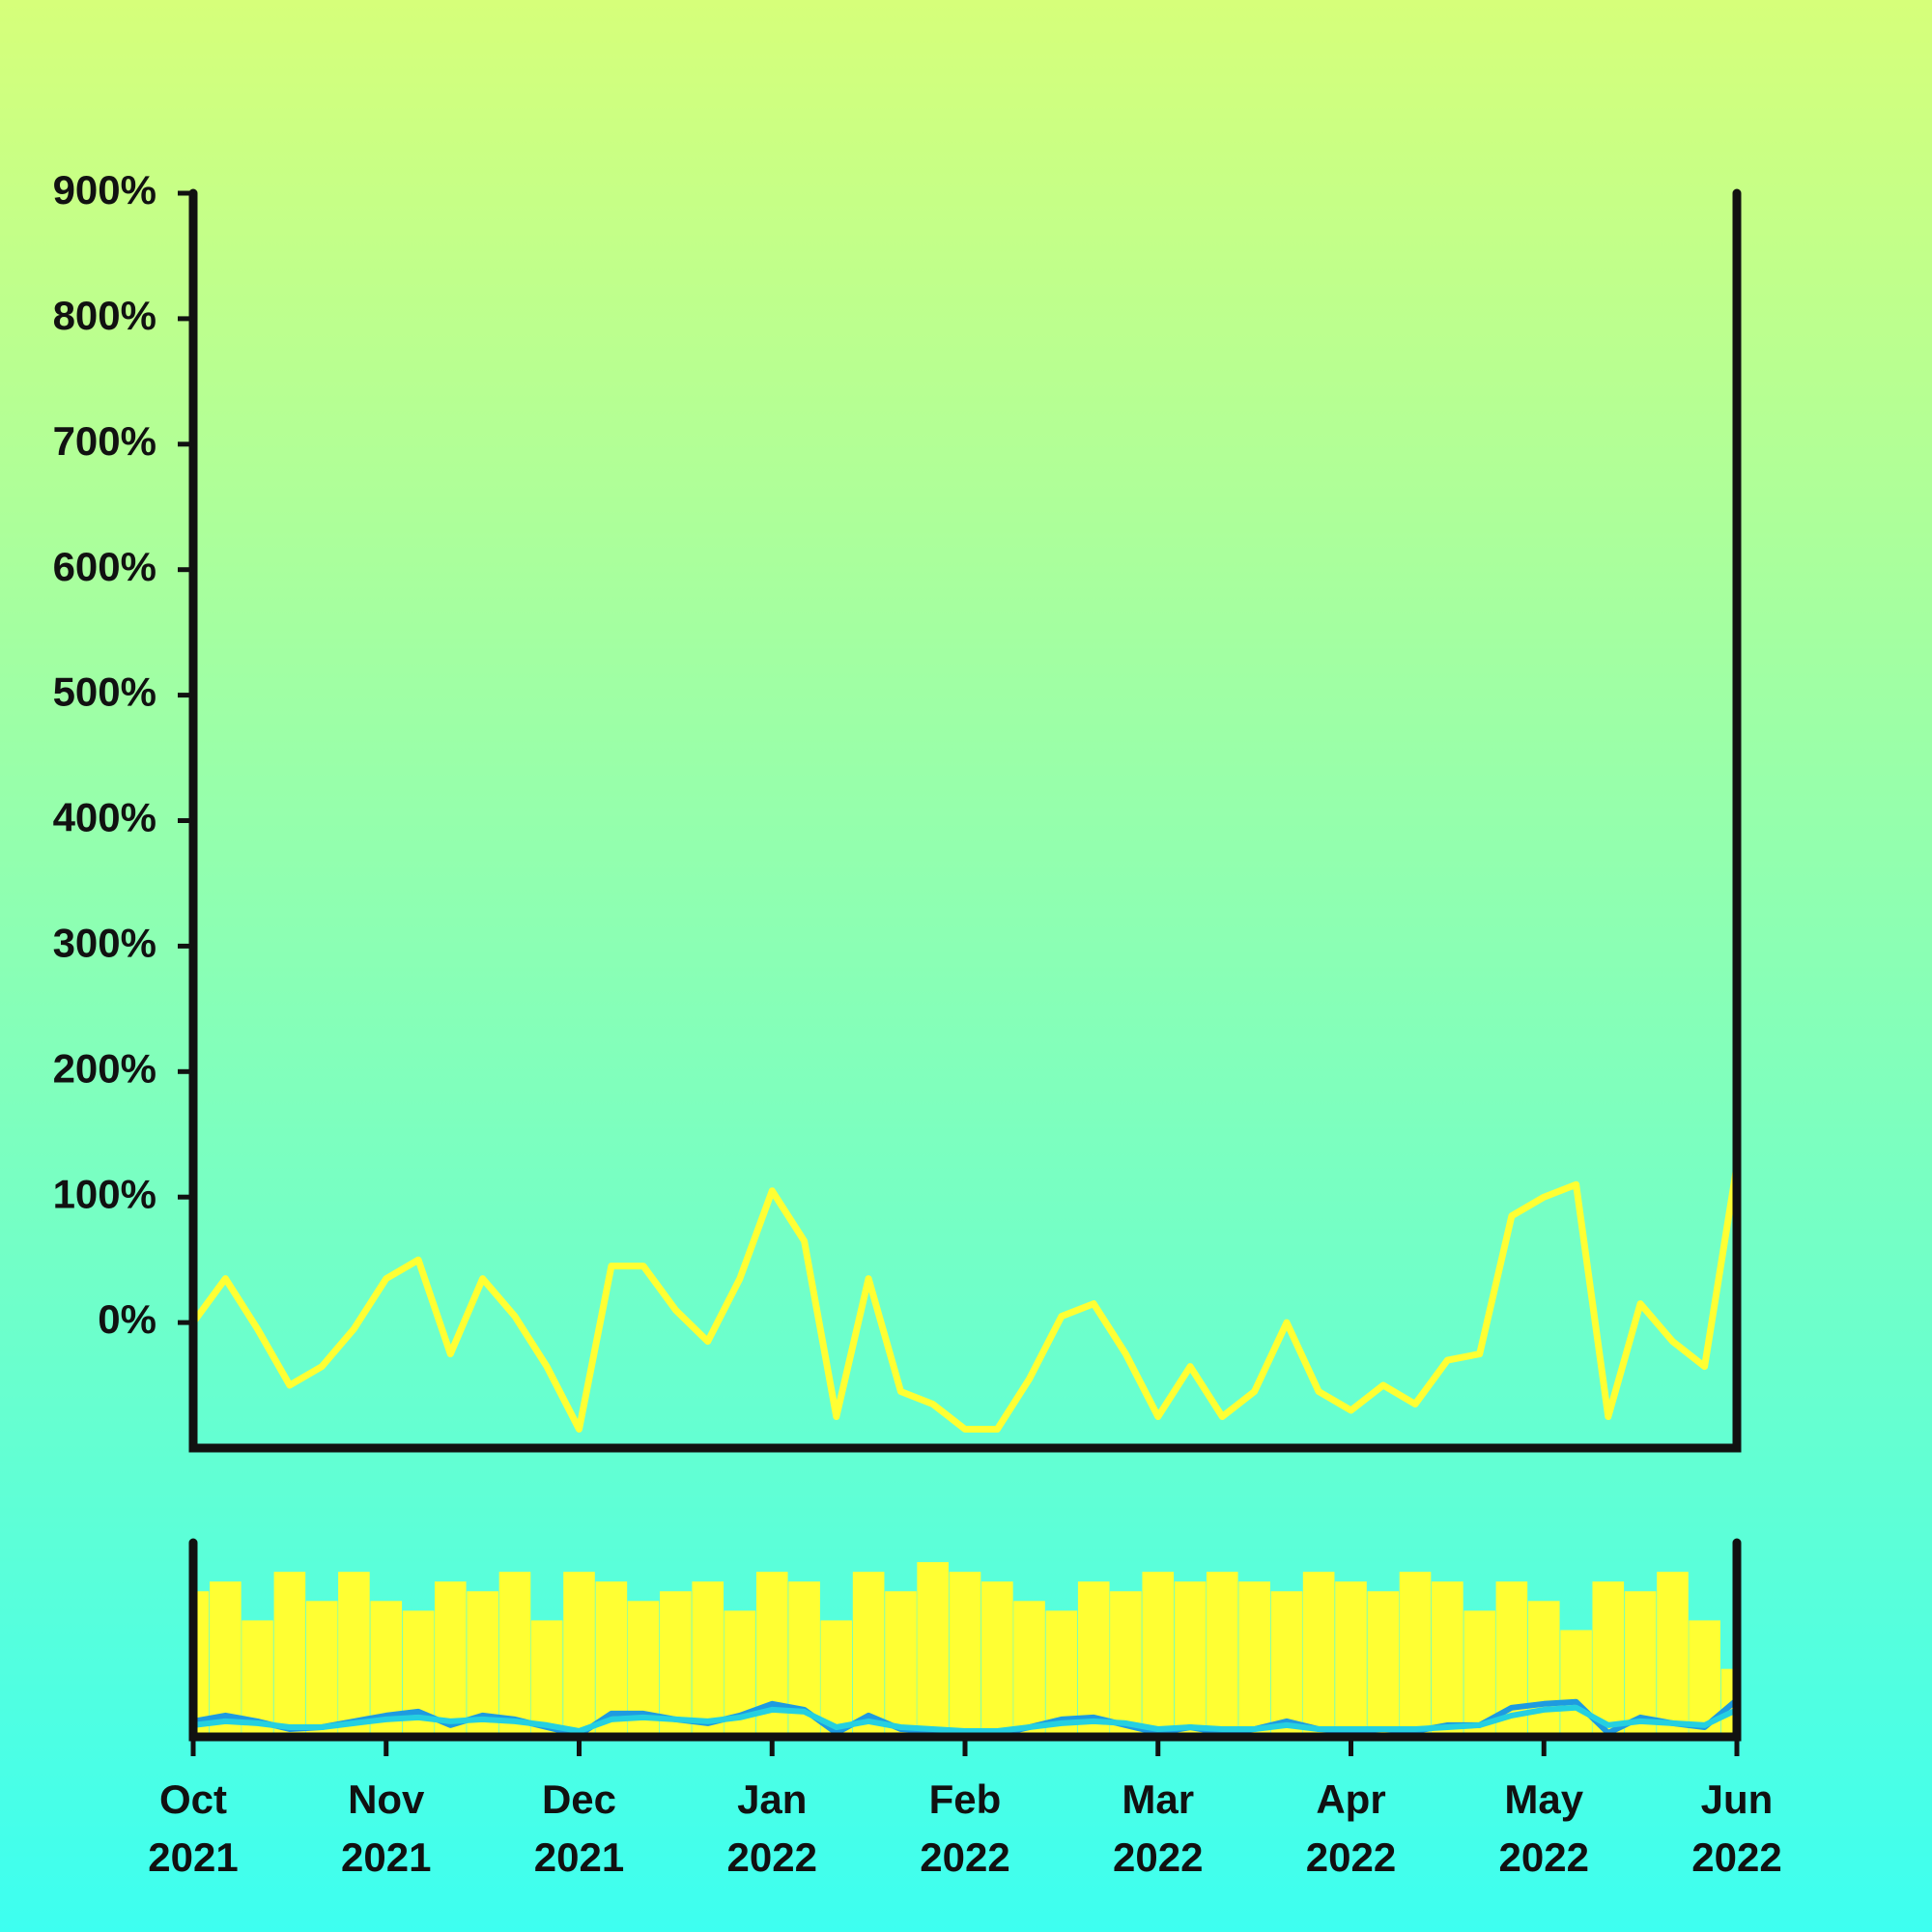 The width and height of the screenshot is (1932, 1932). I want to click on axis-frame, so click(965, 1640).